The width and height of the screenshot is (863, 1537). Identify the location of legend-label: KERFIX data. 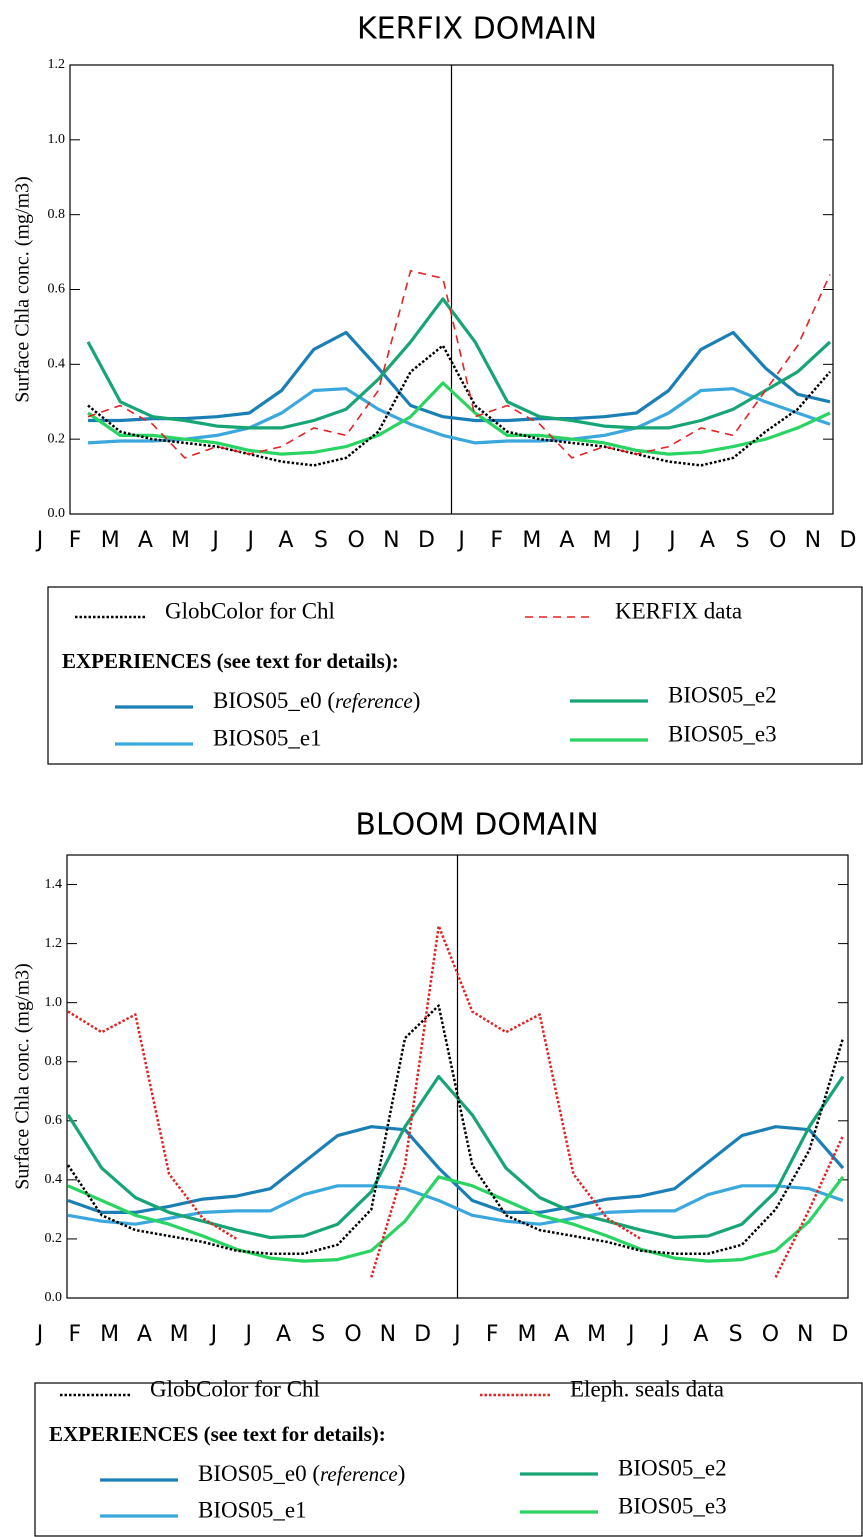
(678, 610).